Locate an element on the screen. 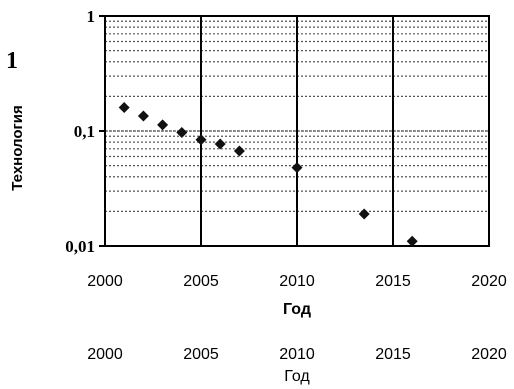 This screenshot has width=514, height=389. y-axis: 1 0,1 0,01 is located at coordinates (85, 131).